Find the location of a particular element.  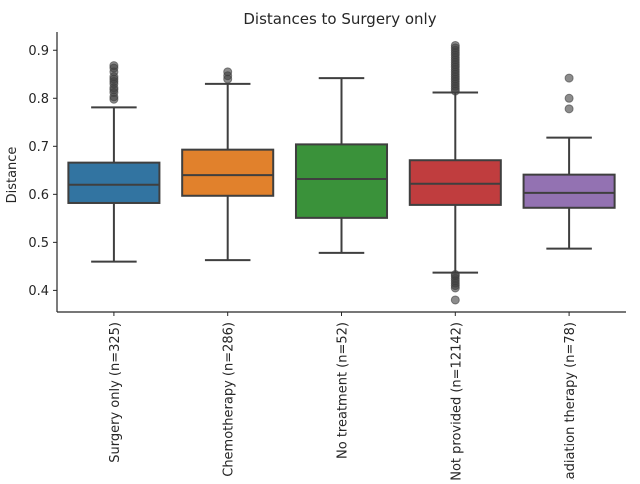

y-tick-label: 0.8 is located at coordinates (38, 99).